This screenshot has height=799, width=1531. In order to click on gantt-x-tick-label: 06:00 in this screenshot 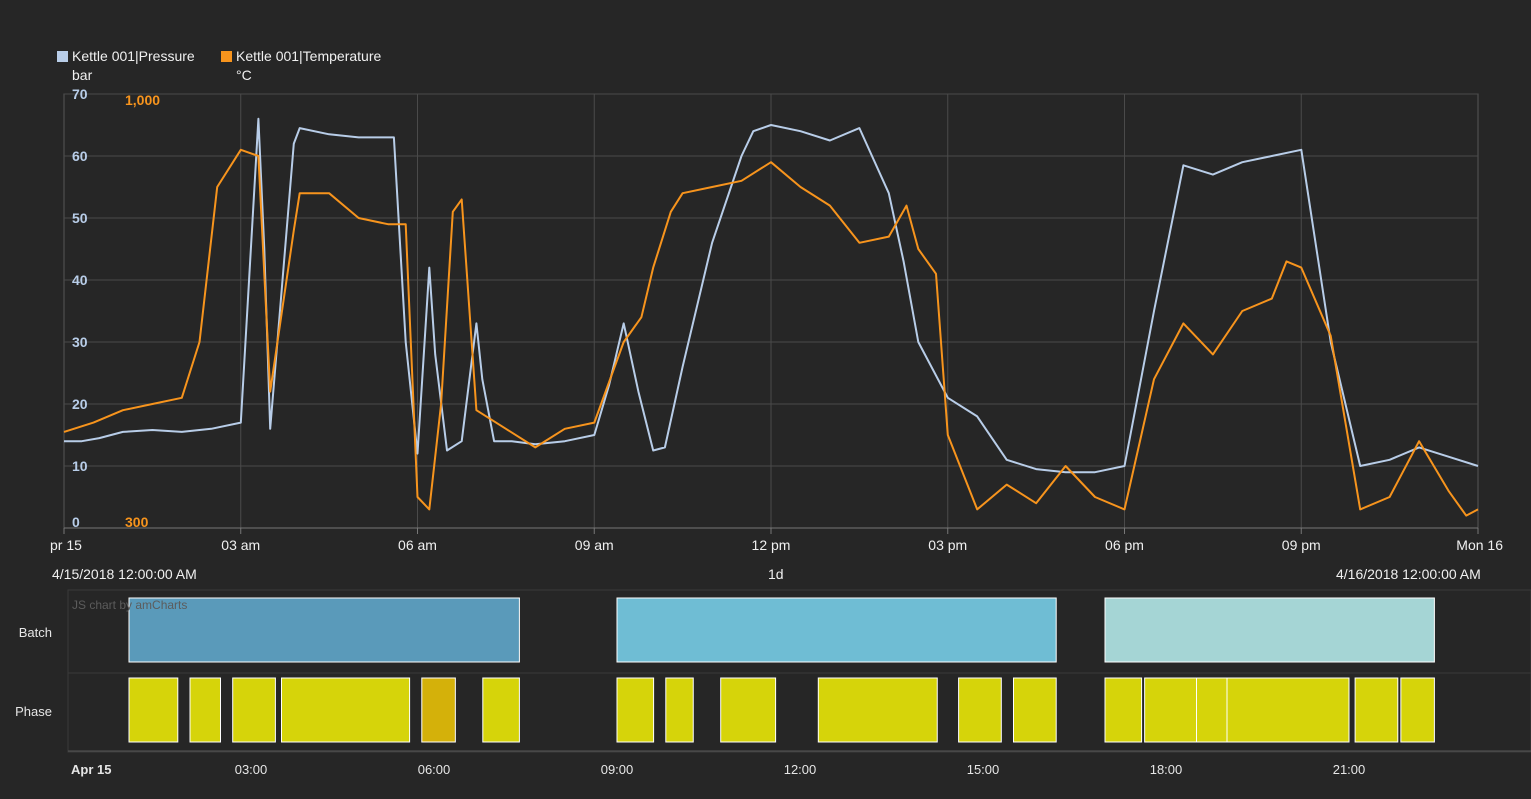, I will do `click(434, 769)`.